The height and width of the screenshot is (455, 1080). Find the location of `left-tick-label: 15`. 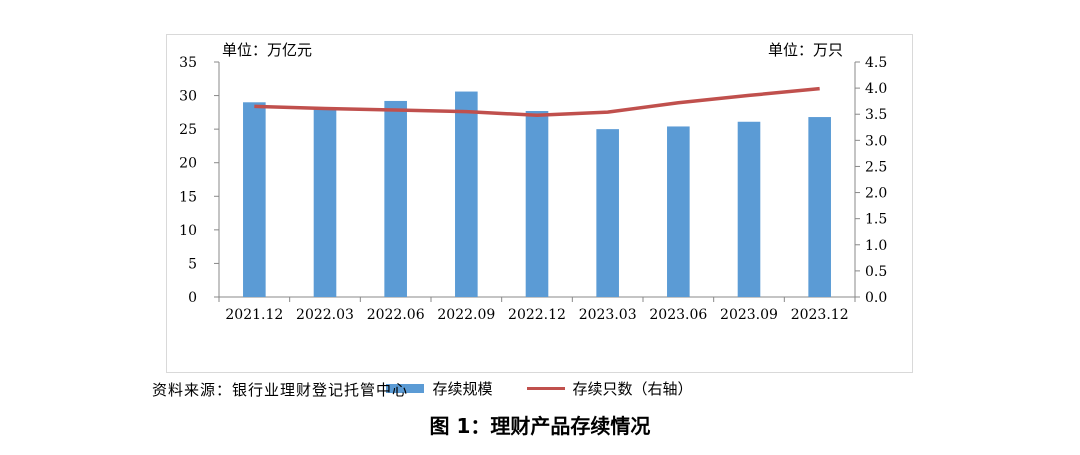

left-tick-label: 15 is located at coordinates (188, 197).